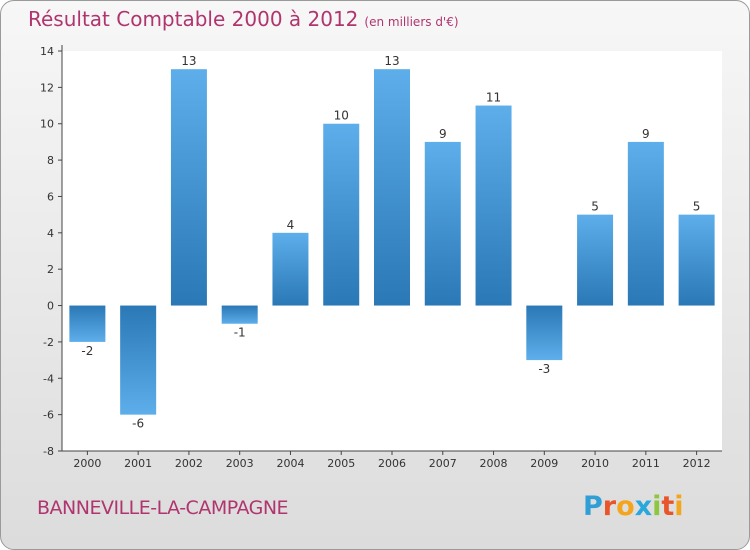  I want to click on x-tick-label-2010: 2010, so click(595, 463).